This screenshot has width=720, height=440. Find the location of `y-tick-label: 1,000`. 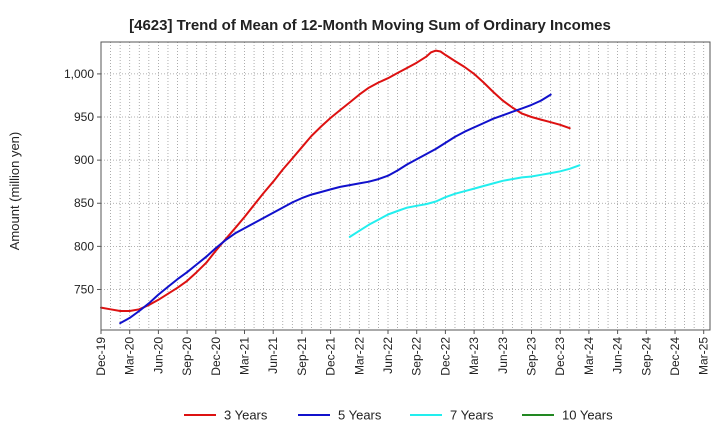

y-tick-label: 1,000 is located at coordinates (79, 74).